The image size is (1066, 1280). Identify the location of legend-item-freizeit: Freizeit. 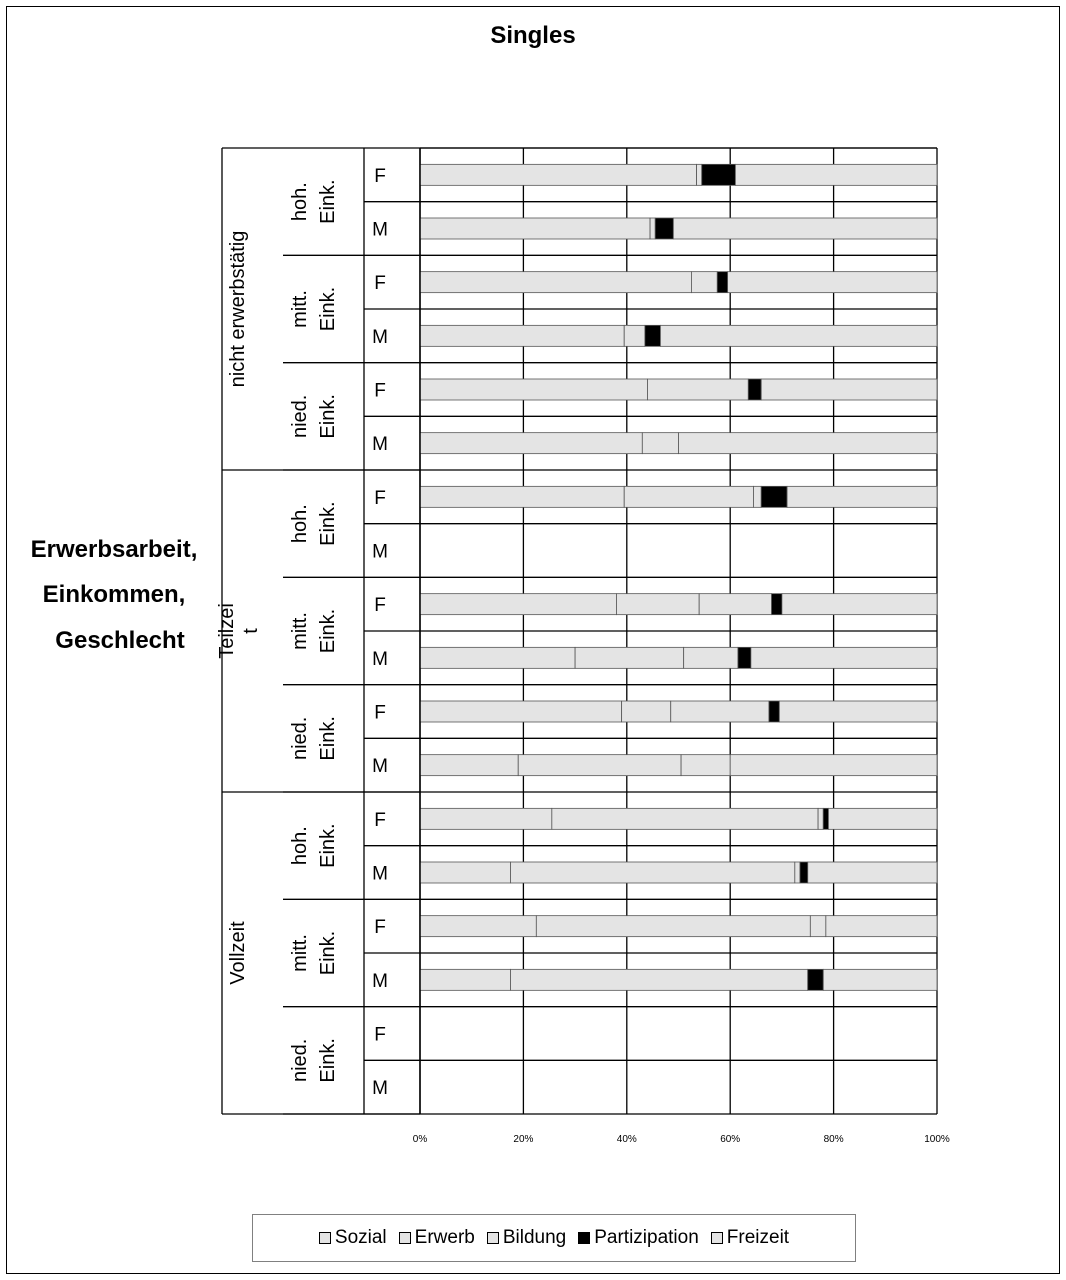
(750, 1238).